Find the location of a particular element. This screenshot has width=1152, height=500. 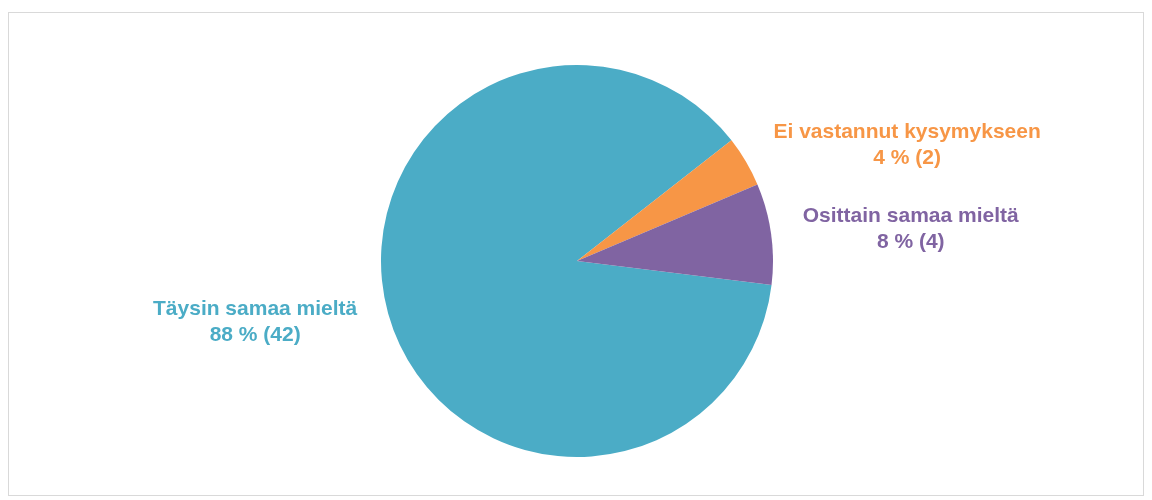

slice-label: Osittain samaa mieltä is located at coordinates (911, 215).